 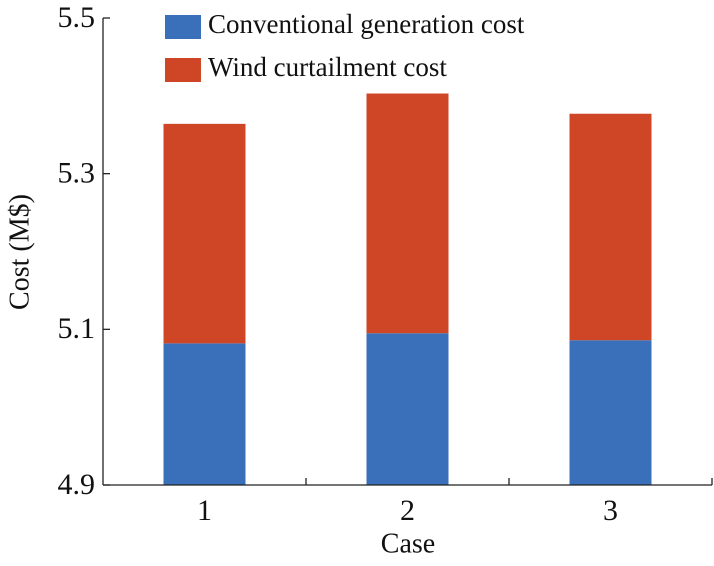 What do you see at coordinates (77, 17) in the screenshot?
I see `y-tick-label: 5.5` at bounding box center [77, 17].